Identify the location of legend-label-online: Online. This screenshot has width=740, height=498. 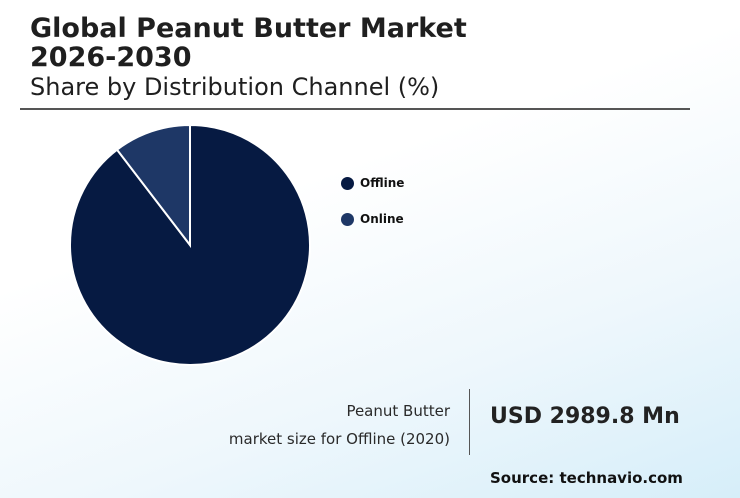
(382, 219).